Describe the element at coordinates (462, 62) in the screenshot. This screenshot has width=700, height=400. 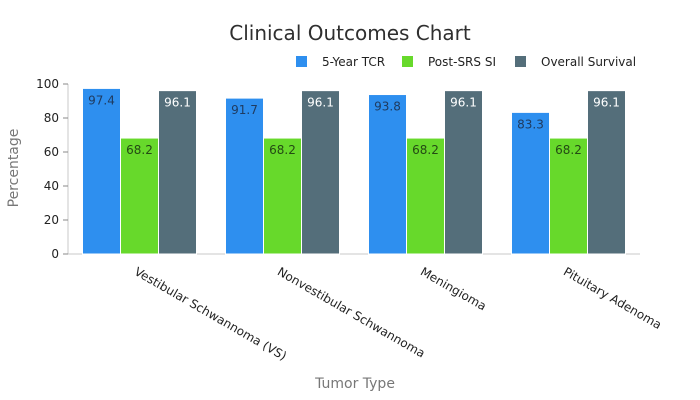
I see `legend-label-post-srs-si: Post-SRS SI` at that location.